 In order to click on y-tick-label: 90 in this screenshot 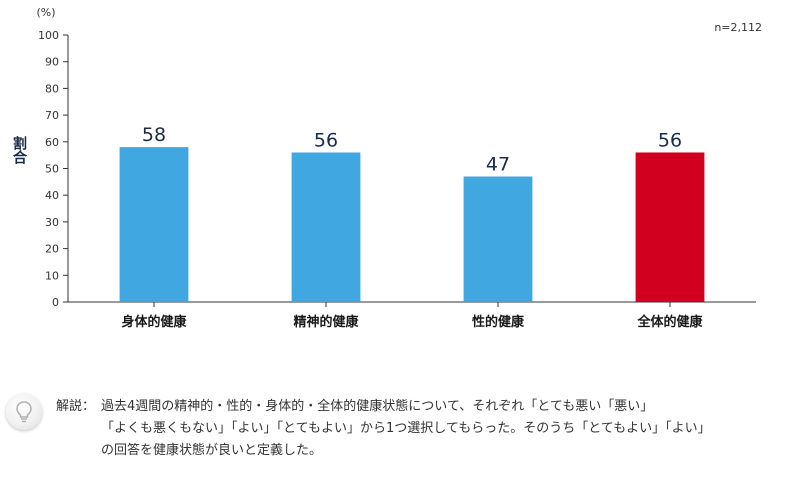, I will do `click(52, 62)`.